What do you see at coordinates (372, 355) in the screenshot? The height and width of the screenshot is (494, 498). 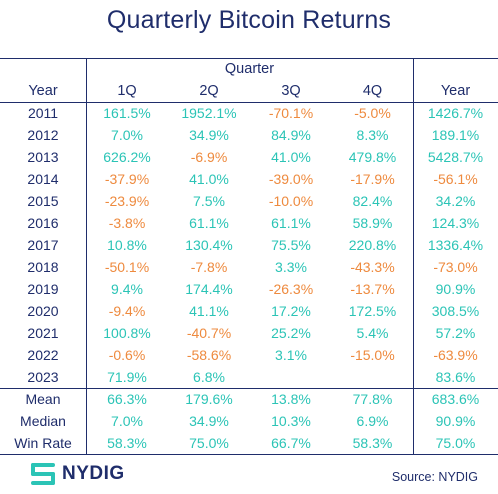 I see `return-cell-q4: -15.0%` at bounding box center [372, 355].